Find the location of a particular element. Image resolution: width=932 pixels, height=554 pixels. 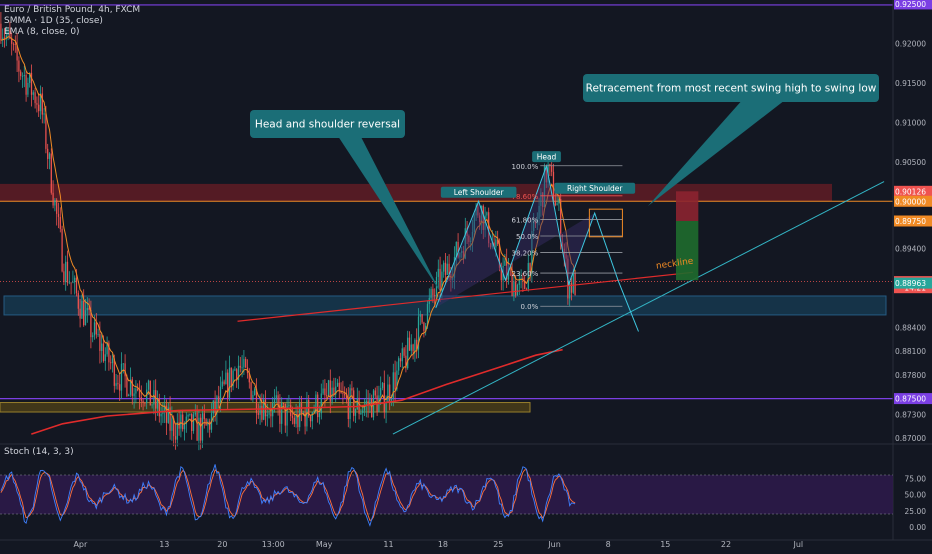

right-shoulder-label-bg is located at coordinates (595, 188).